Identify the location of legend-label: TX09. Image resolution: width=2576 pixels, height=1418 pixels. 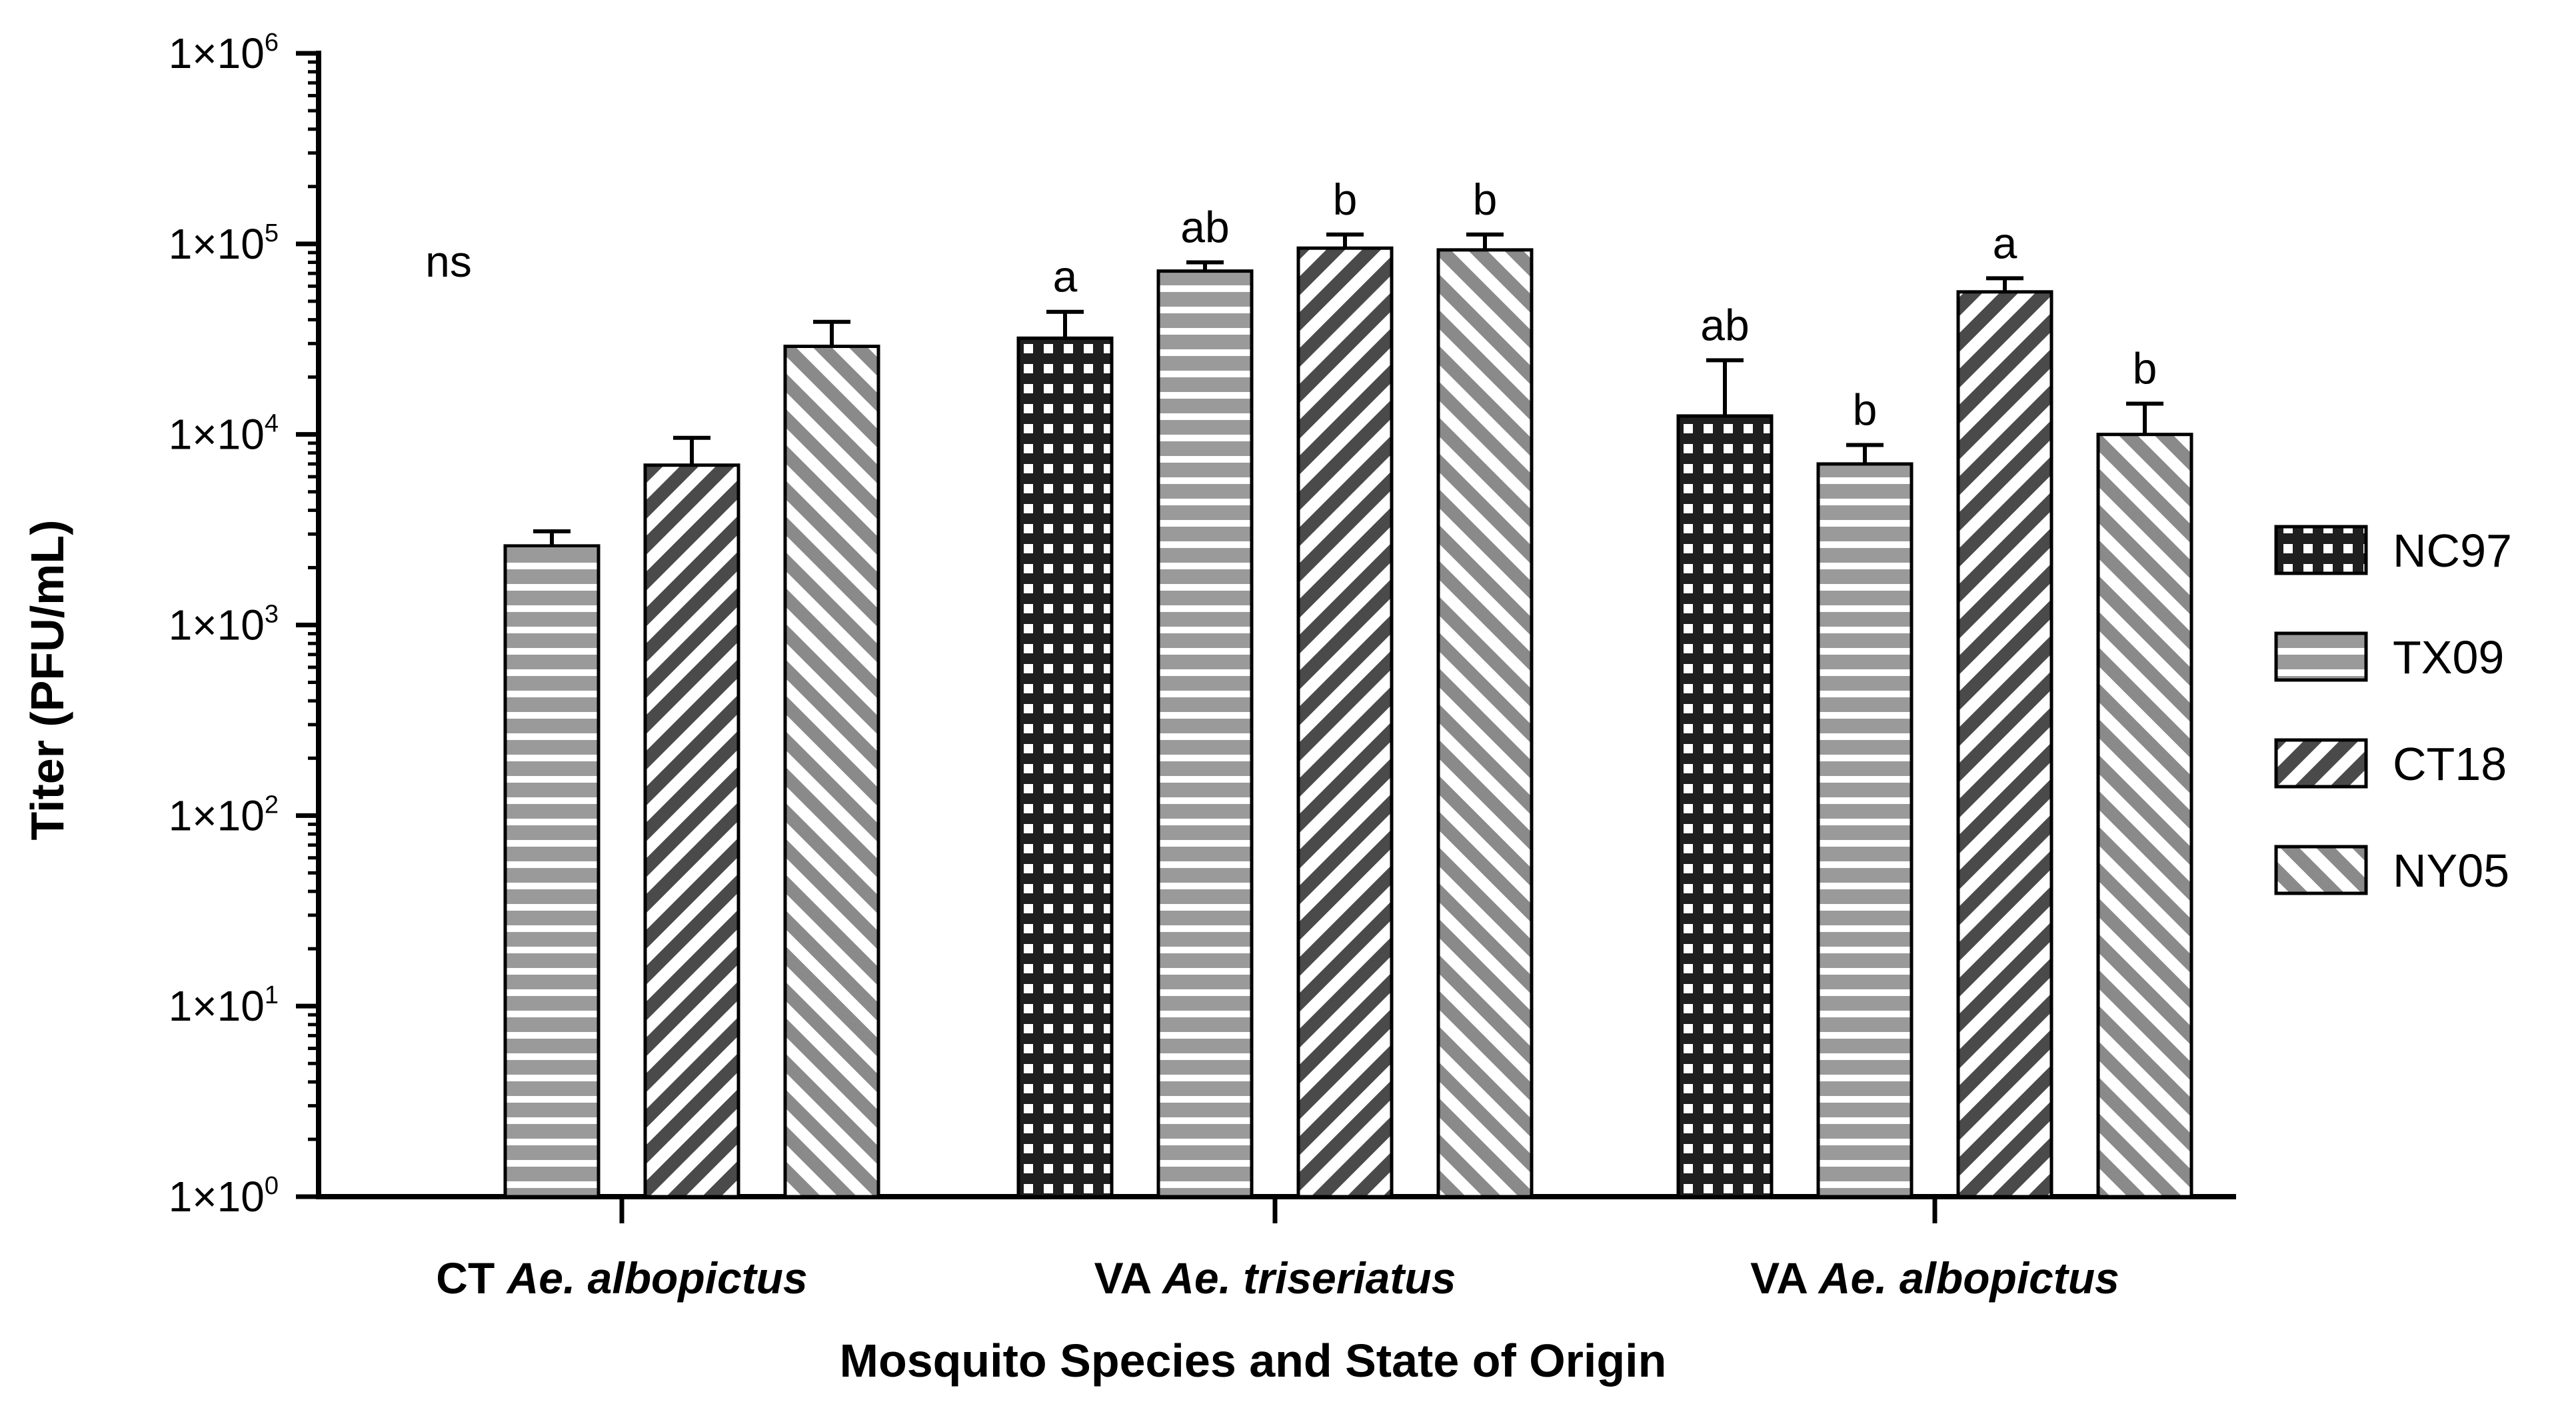
(2449, 657).